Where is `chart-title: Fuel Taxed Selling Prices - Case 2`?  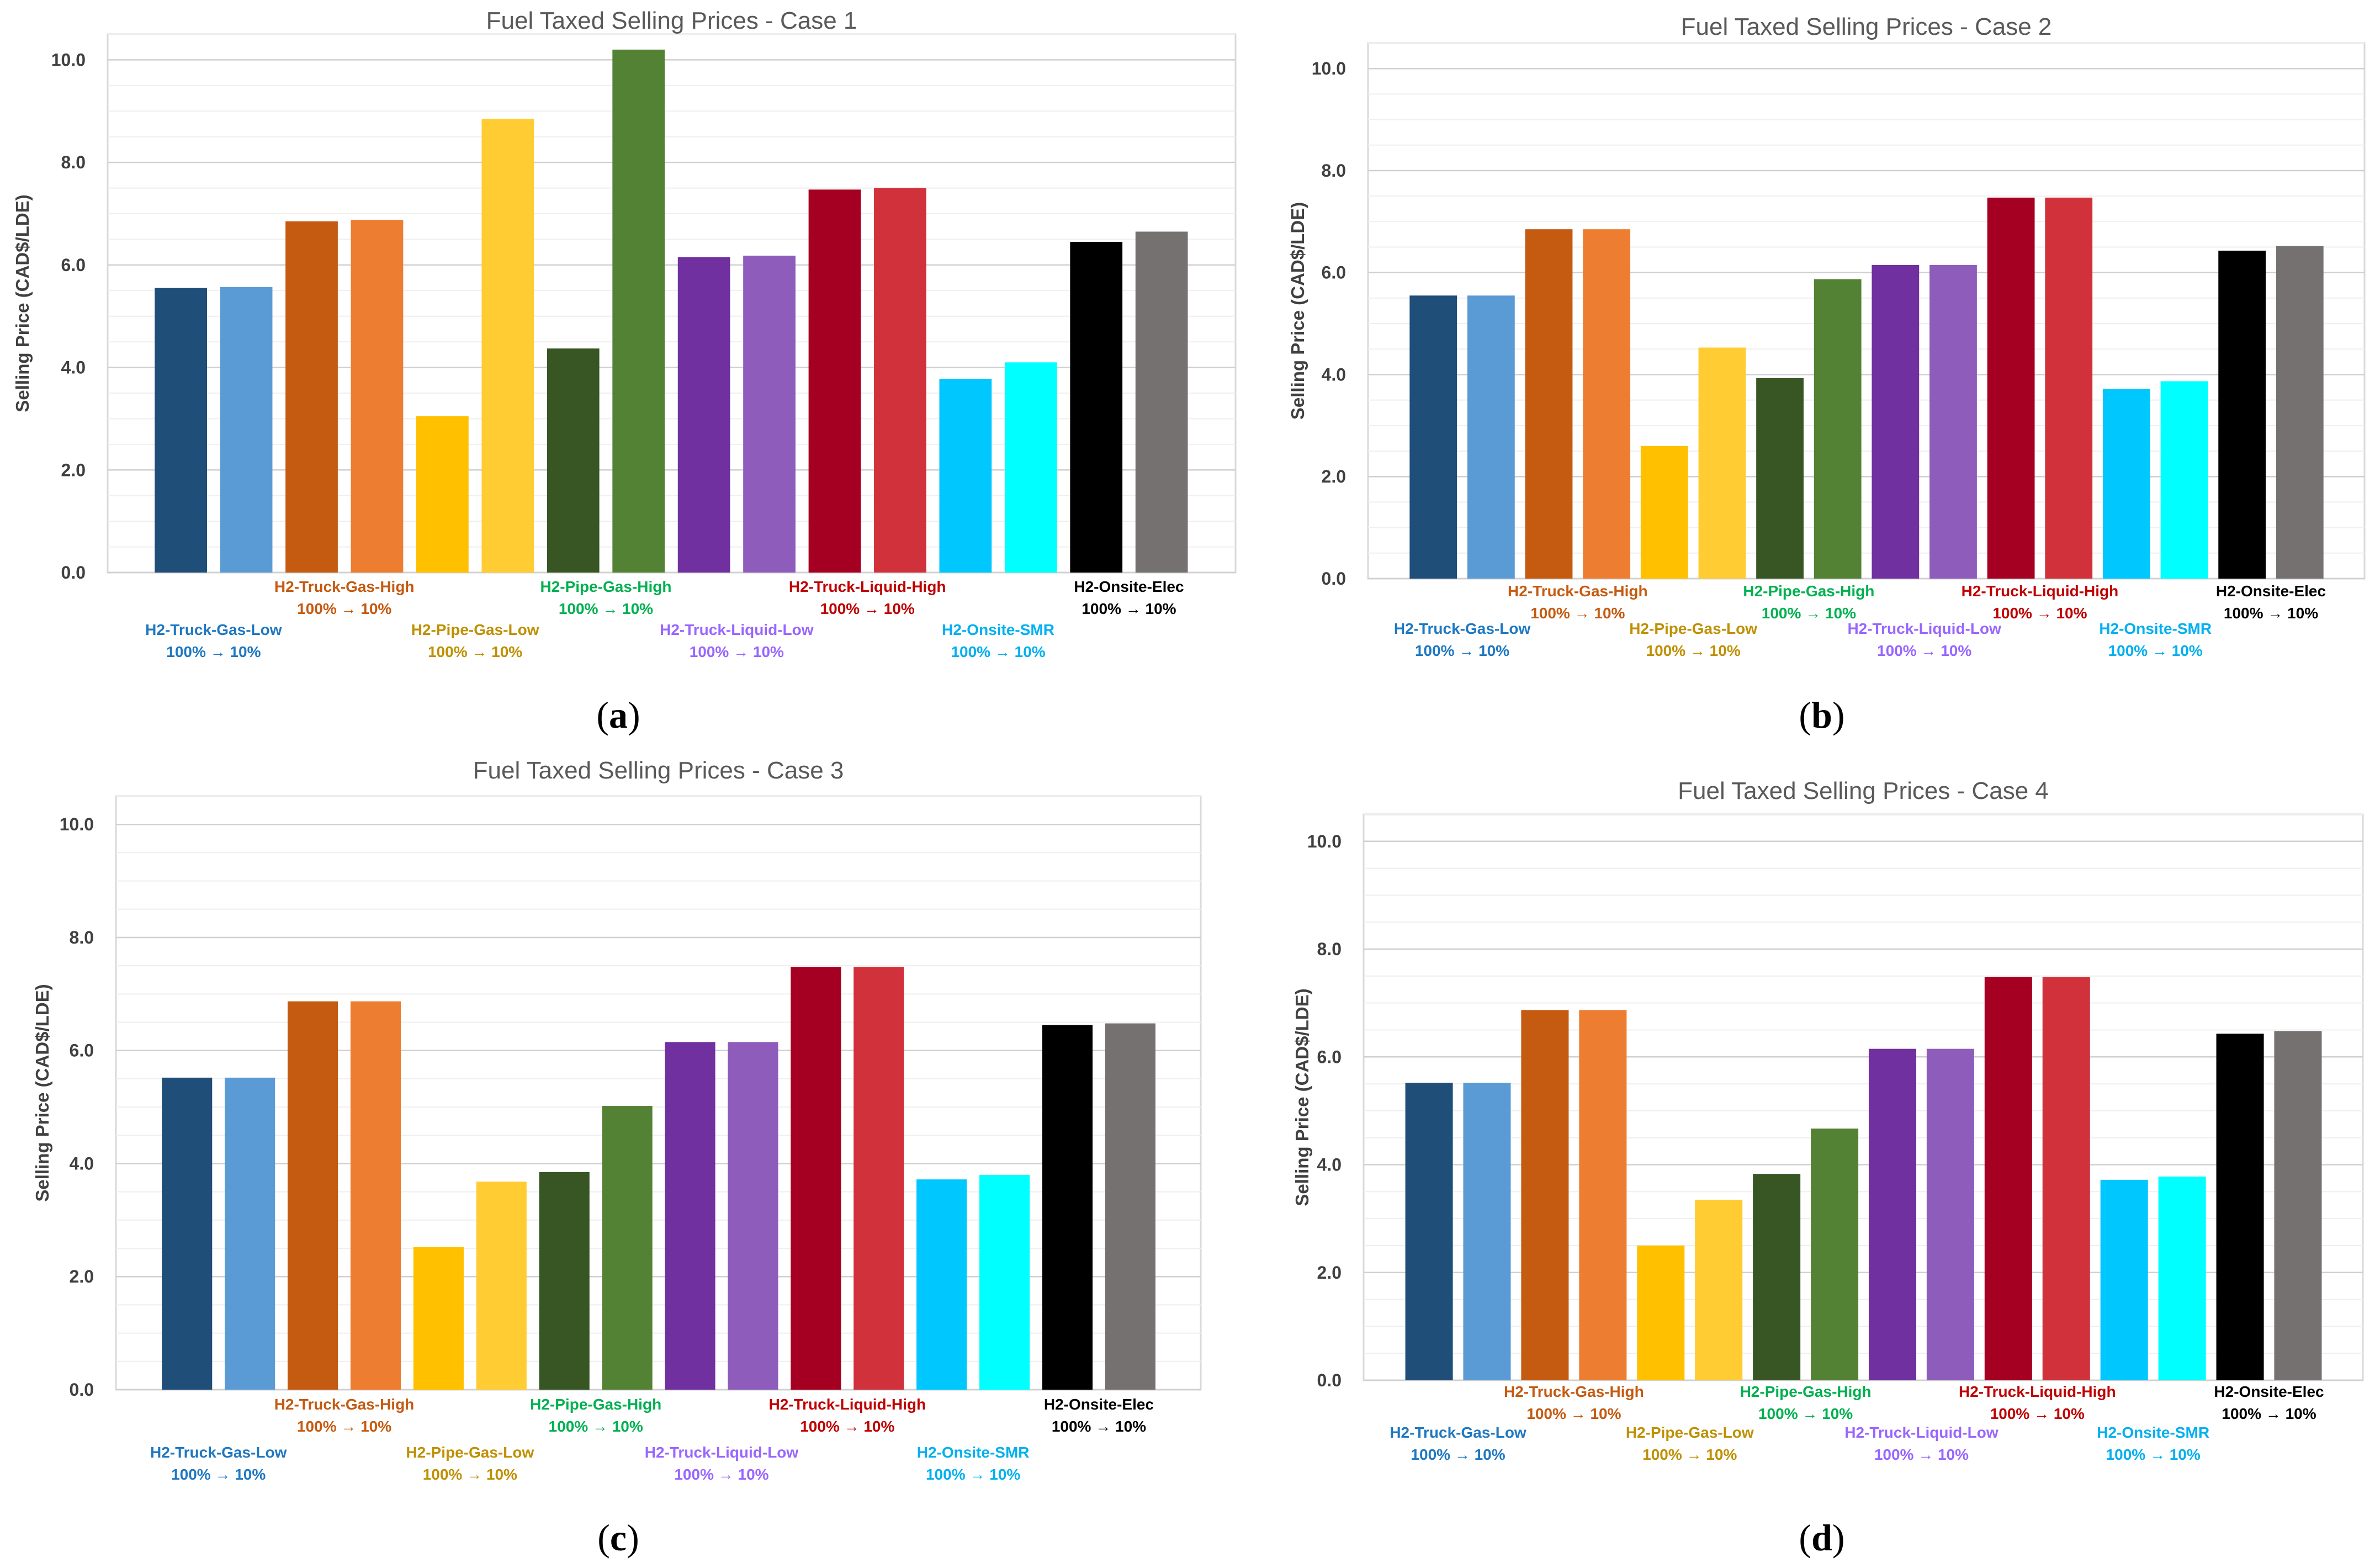 chart-title: Fuel Taxed Selling Prices - Case 2 is located at coordinates (1866, 27).